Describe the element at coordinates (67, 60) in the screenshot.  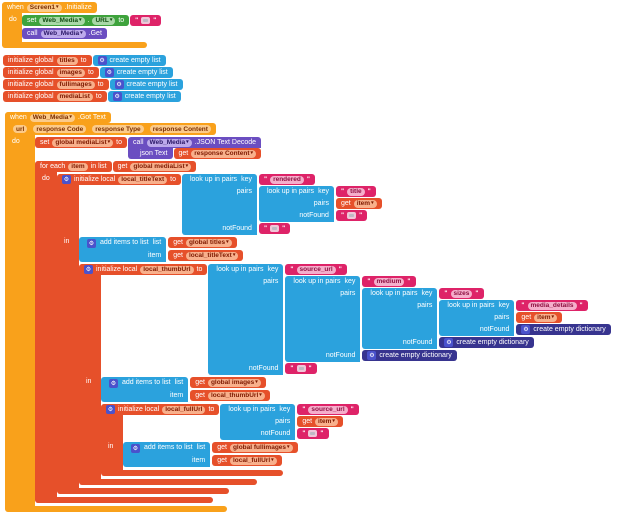
I see `global-name-field: titles` at that location.